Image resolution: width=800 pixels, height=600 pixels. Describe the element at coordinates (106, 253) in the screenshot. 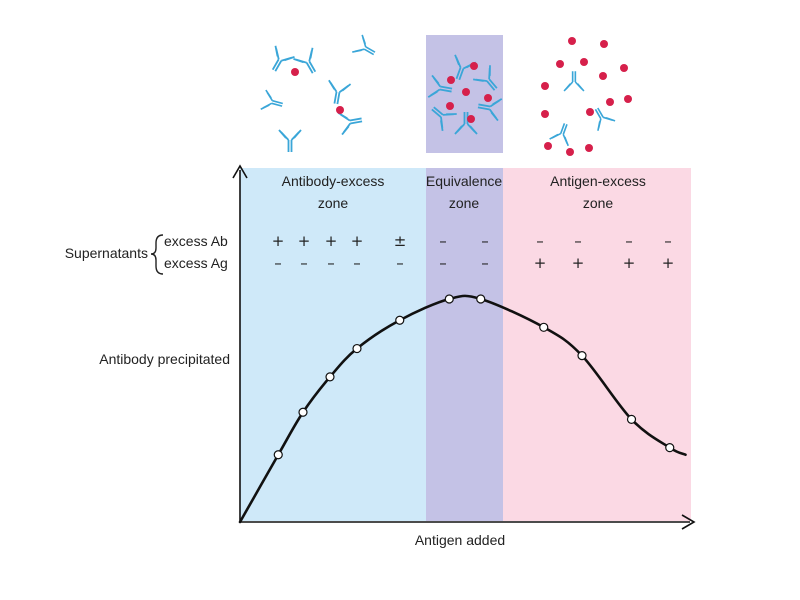

I see `supernatants-label: Supernatants` at that location.